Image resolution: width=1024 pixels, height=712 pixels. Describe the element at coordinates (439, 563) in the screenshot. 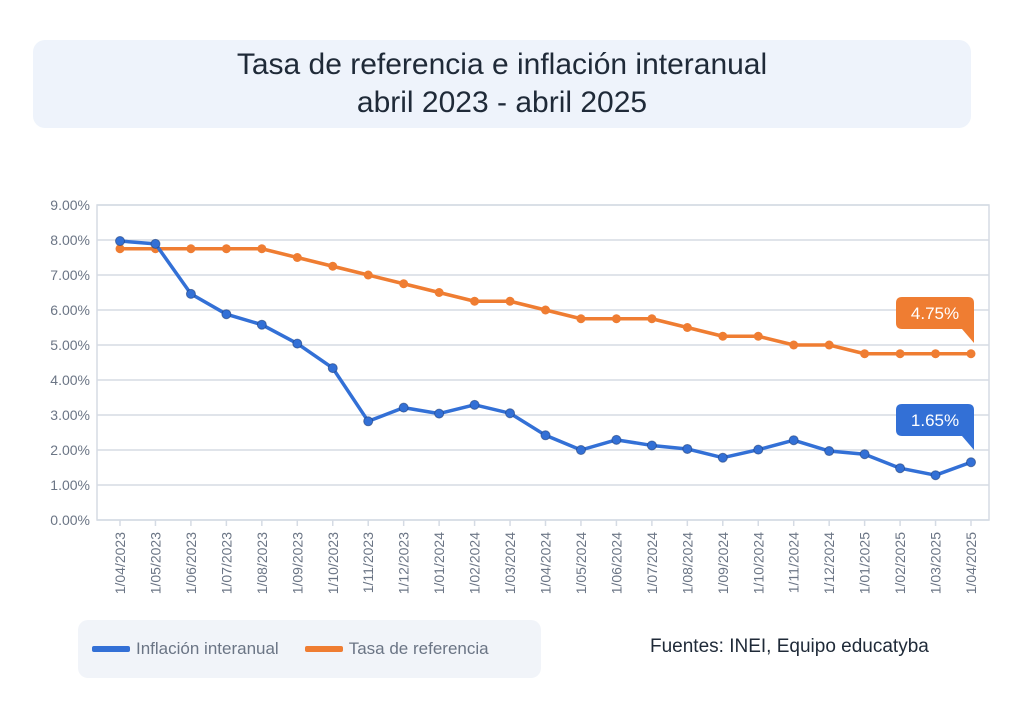

I see `x-tick-label: 1/01/2024` at that location.